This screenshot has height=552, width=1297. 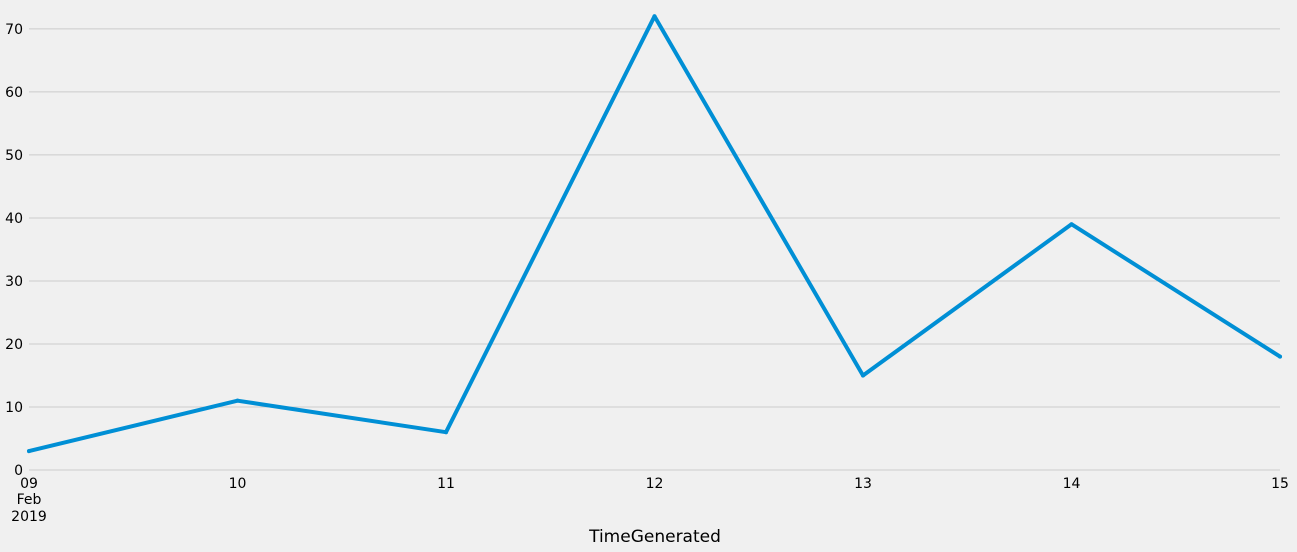 What do you see at coordinates (654, 537) in the screenshot?
I see `x-axis-title: TimeGenerated` at bounding box center [654, 537].